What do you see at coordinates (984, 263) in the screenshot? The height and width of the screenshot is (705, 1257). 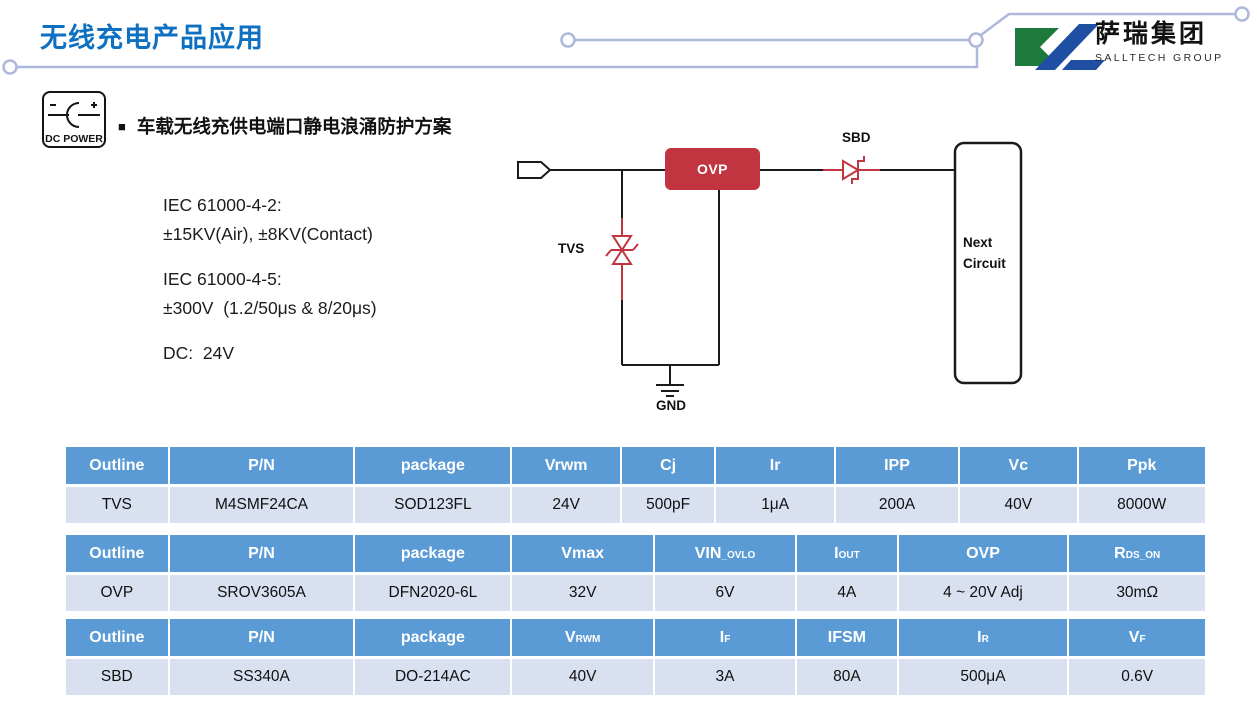 I see `next-circuit-label-line2: Circuit` at bounding box center [984, 263].